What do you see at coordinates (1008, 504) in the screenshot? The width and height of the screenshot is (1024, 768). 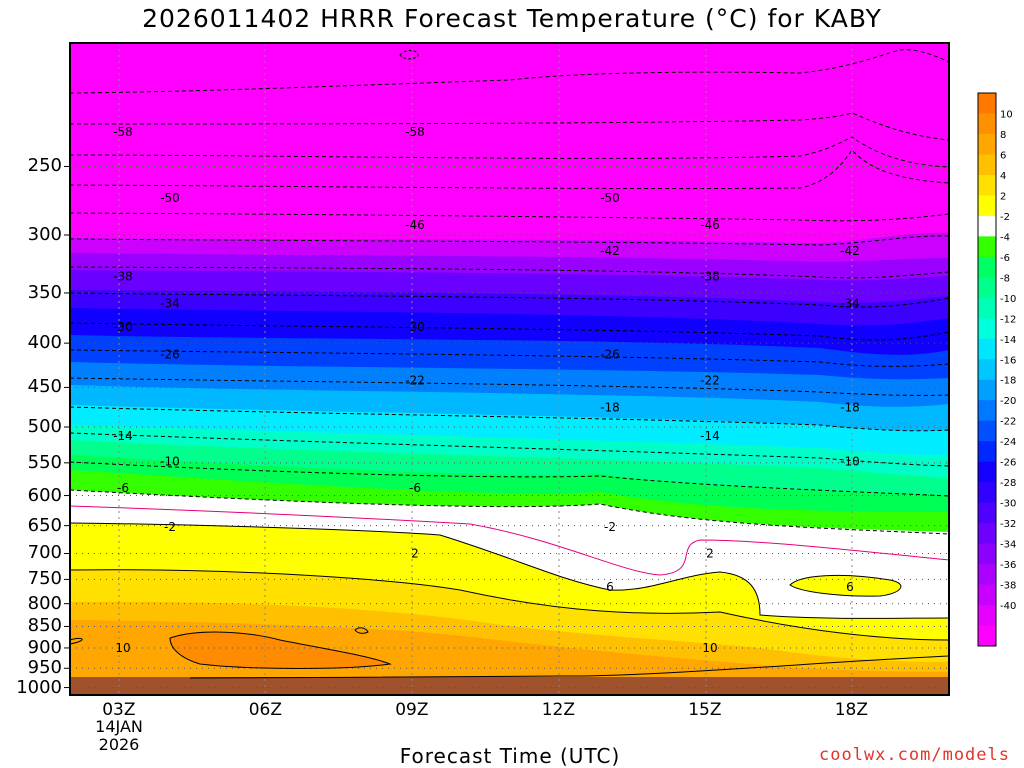 I see `colorbar-tick-label: -30` at bounding box center [1008, 504].